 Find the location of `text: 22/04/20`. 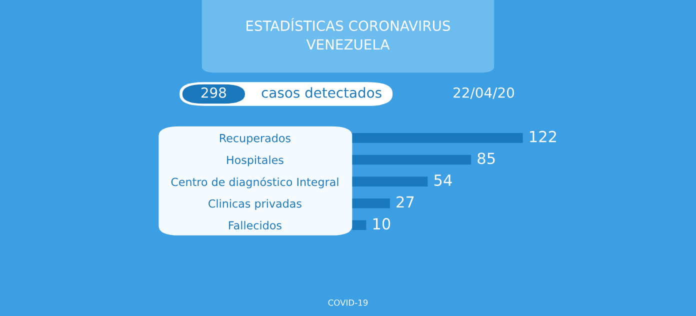

text: 22/04/20 is located at coordinates (484, 93).